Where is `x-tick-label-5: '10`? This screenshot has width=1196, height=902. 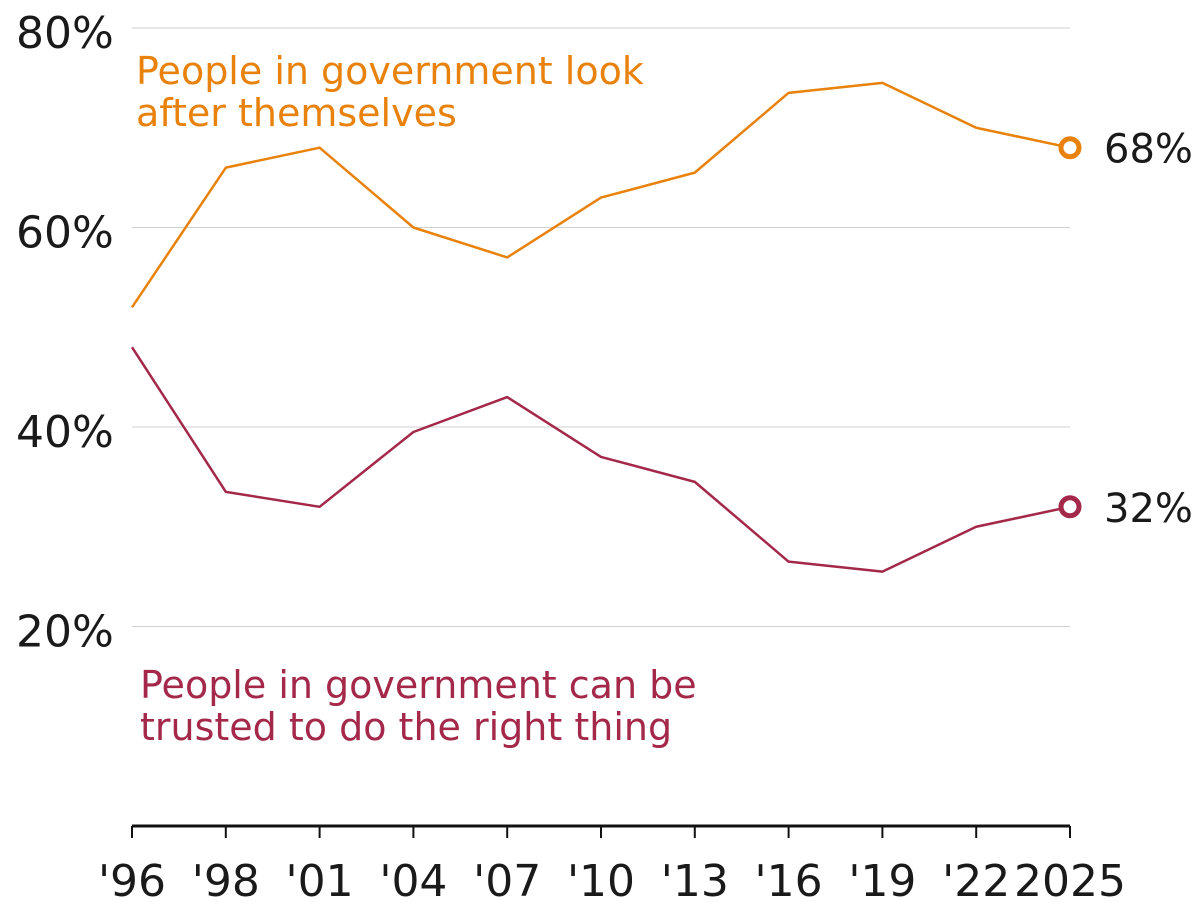 x-tick-label-5: '10 is located at coordinates (601, 879).